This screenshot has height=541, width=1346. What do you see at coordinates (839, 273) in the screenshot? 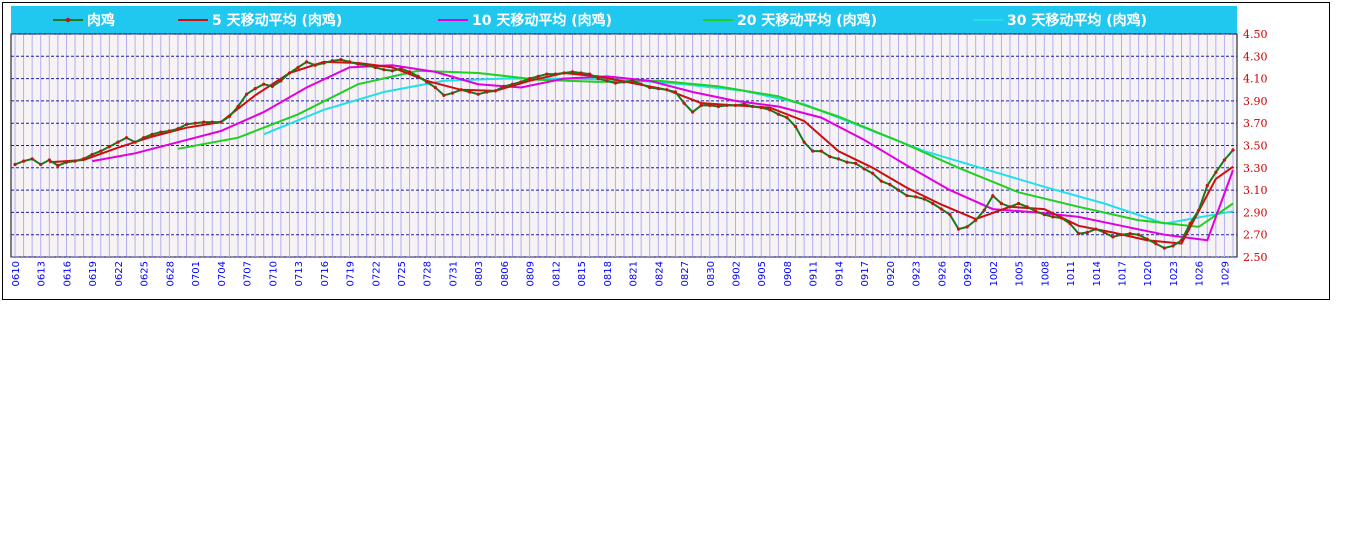
I see `x-tick-label: 0914` at bounding box center [839, 273].